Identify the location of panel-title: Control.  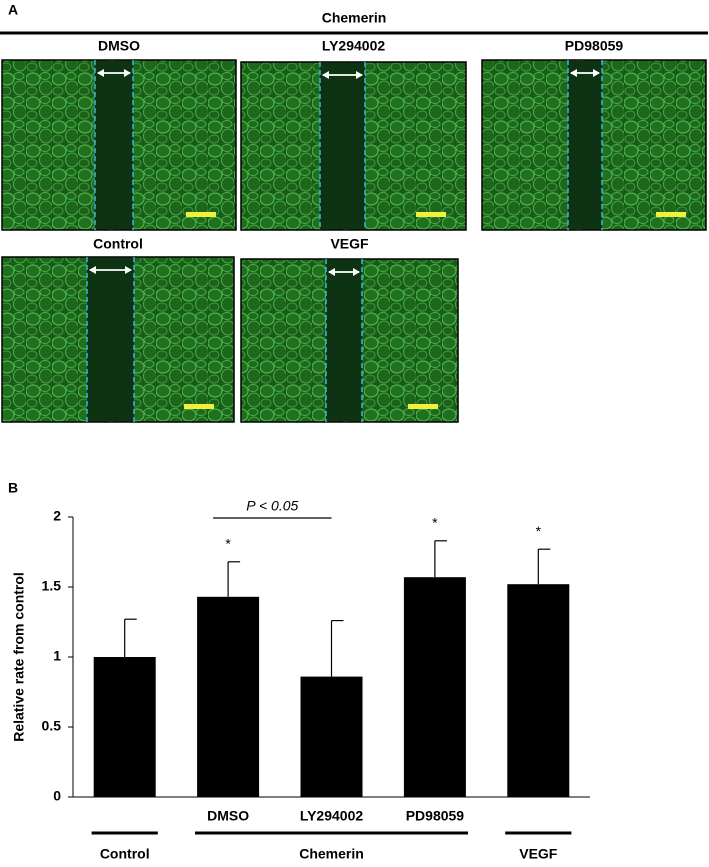
(118, 244).